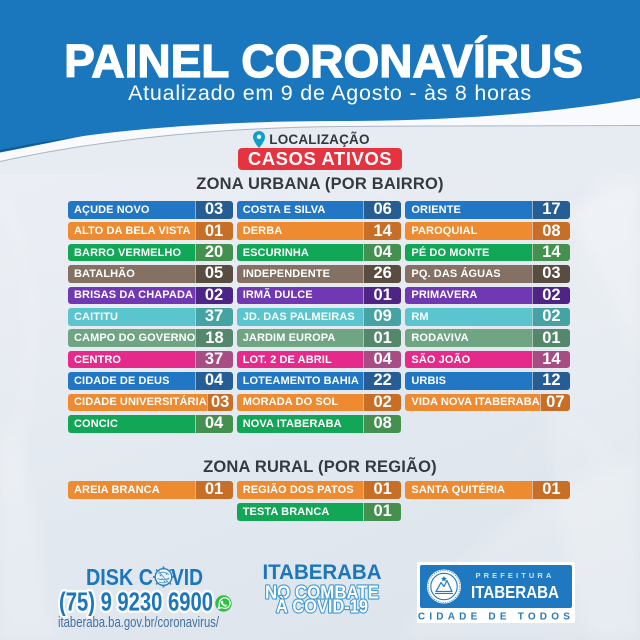  I want to click on svg-text: (75) 9 9230 6900, so click(136, 603).